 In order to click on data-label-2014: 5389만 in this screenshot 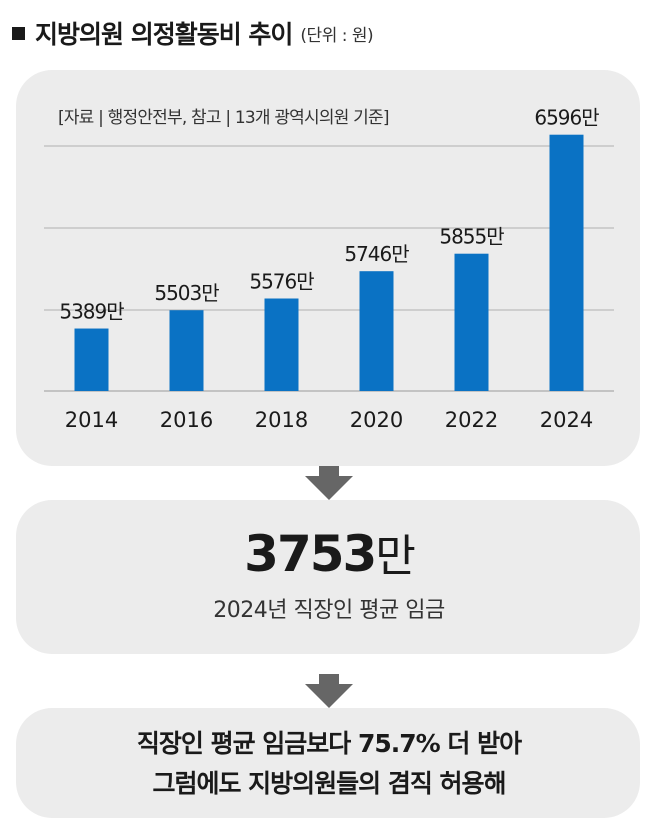, I will do `click(91, 312)`.